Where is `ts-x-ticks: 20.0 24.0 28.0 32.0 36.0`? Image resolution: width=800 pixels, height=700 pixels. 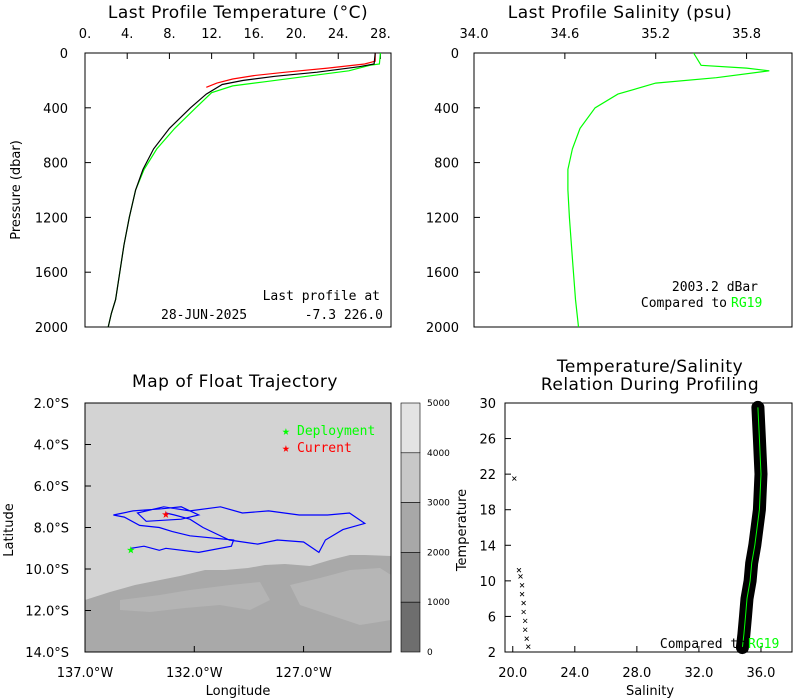
ts-x-ticks: 20.0 24.0 28.0 32.0 36.0 is located at coordinates (636, 663).